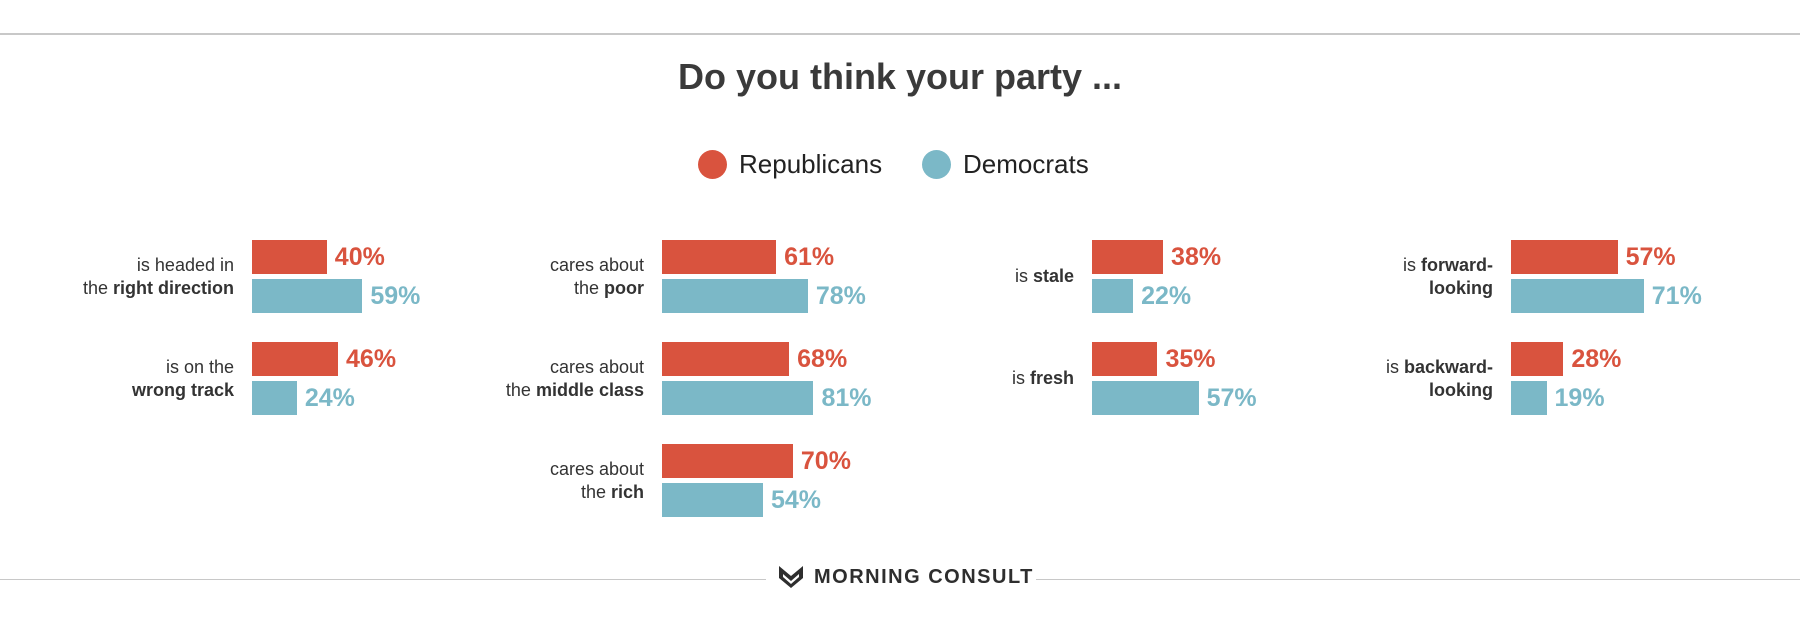 Image resolution: width=1800 pixels, height=619 pixels. What do you see at coordinates (395, 296) in the screenshot?
I see `value-label-democrats: 59%` at bounding box center [395, 296].